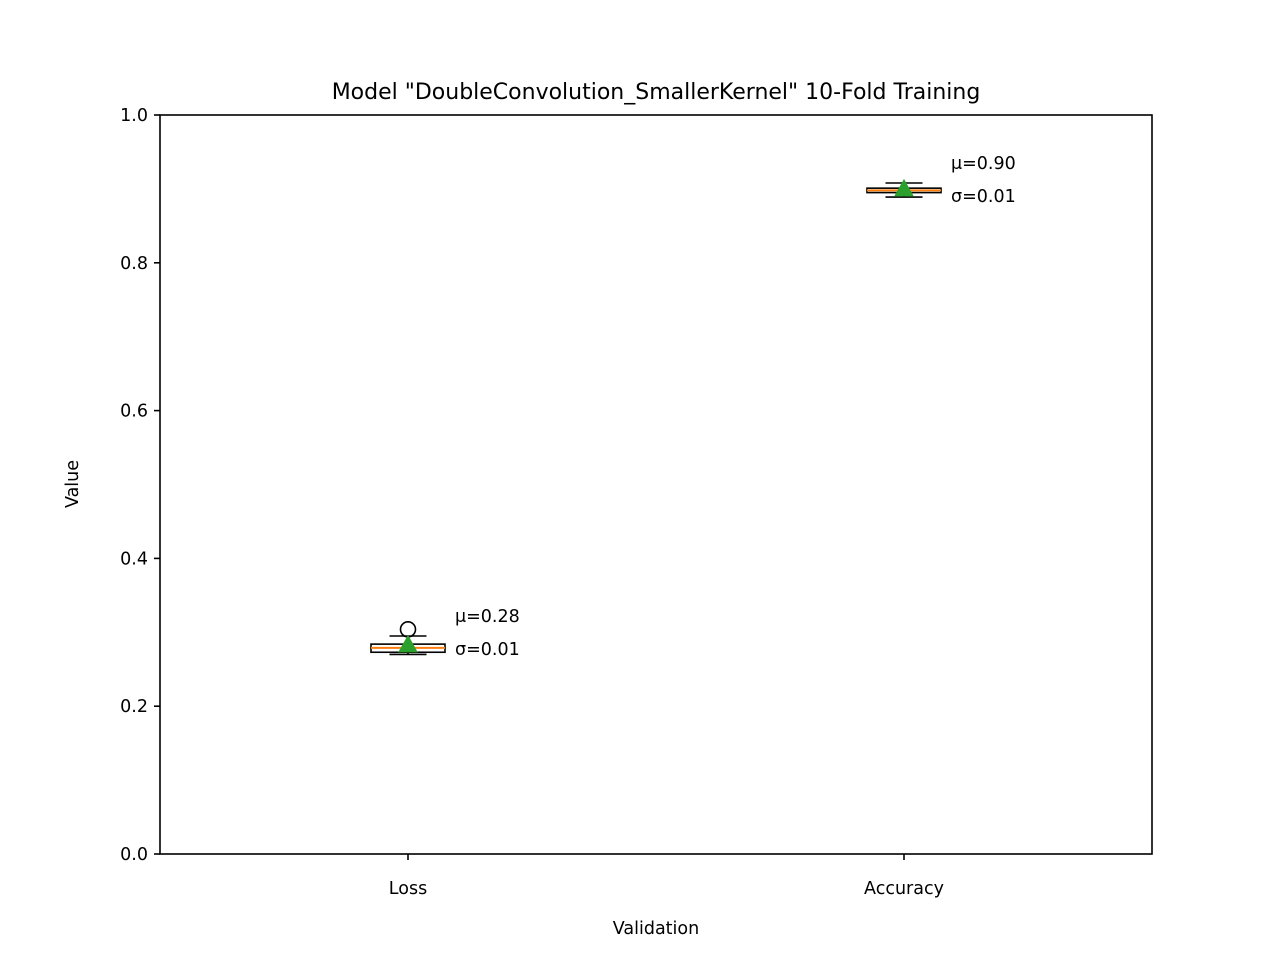  What do you see at coordinates (134, 412) in the screenshot?
I see `y-tick-label: 0.6` at bounding box center [134, 412].